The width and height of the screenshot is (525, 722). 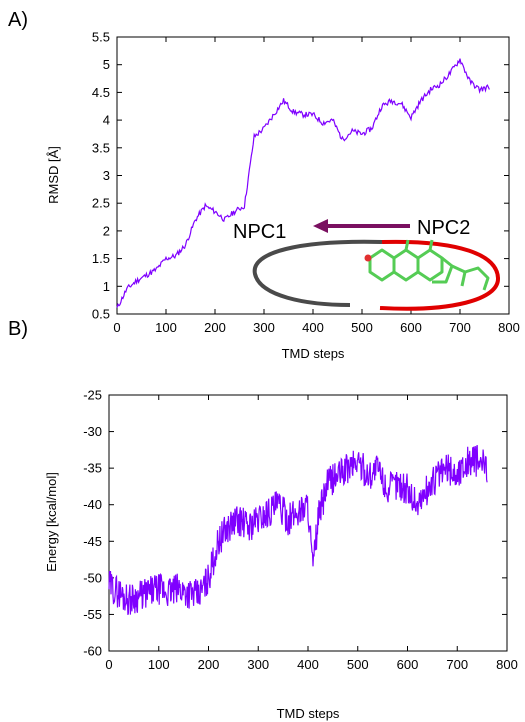 I want to click on energy-y-tick-label: -30, so click(x=92, y=431).